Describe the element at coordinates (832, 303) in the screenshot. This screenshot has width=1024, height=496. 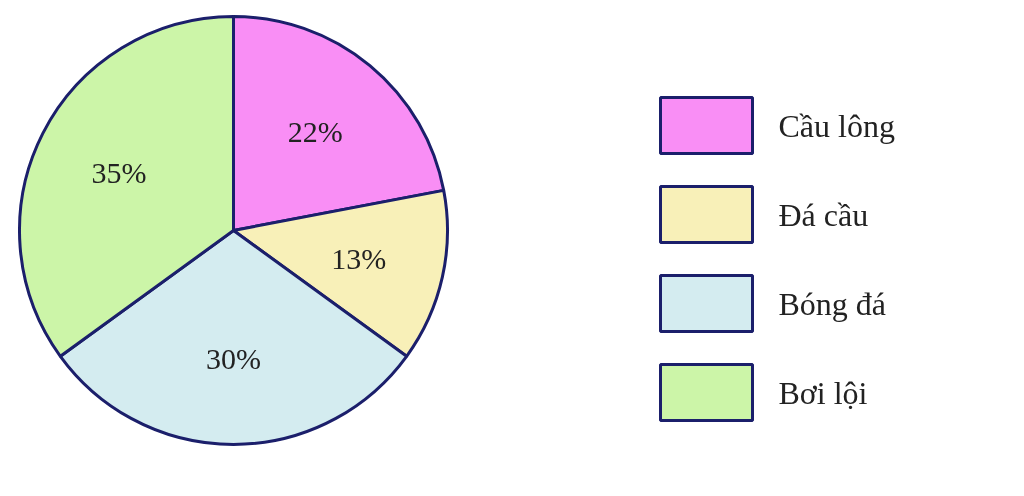
I see `legend-label: Bóng đá` at that location.